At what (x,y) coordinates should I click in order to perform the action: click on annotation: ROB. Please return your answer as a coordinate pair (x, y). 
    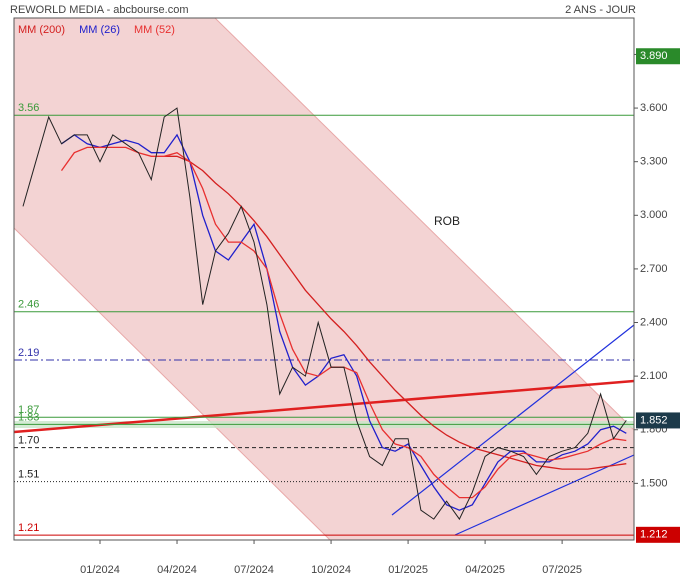
    Looking at the image, I should click on (447, 221).